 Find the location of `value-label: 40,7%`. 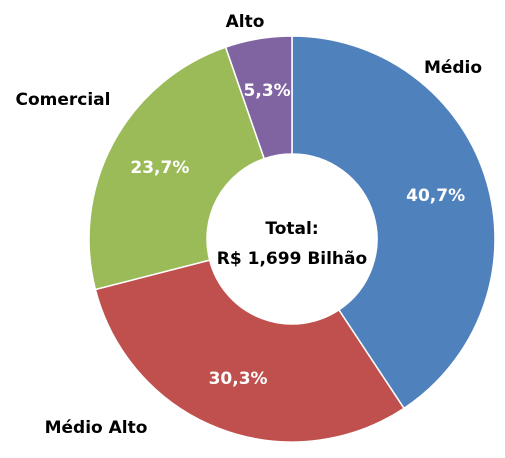

value-label: 40,7% is located at coordinates (435, 196).